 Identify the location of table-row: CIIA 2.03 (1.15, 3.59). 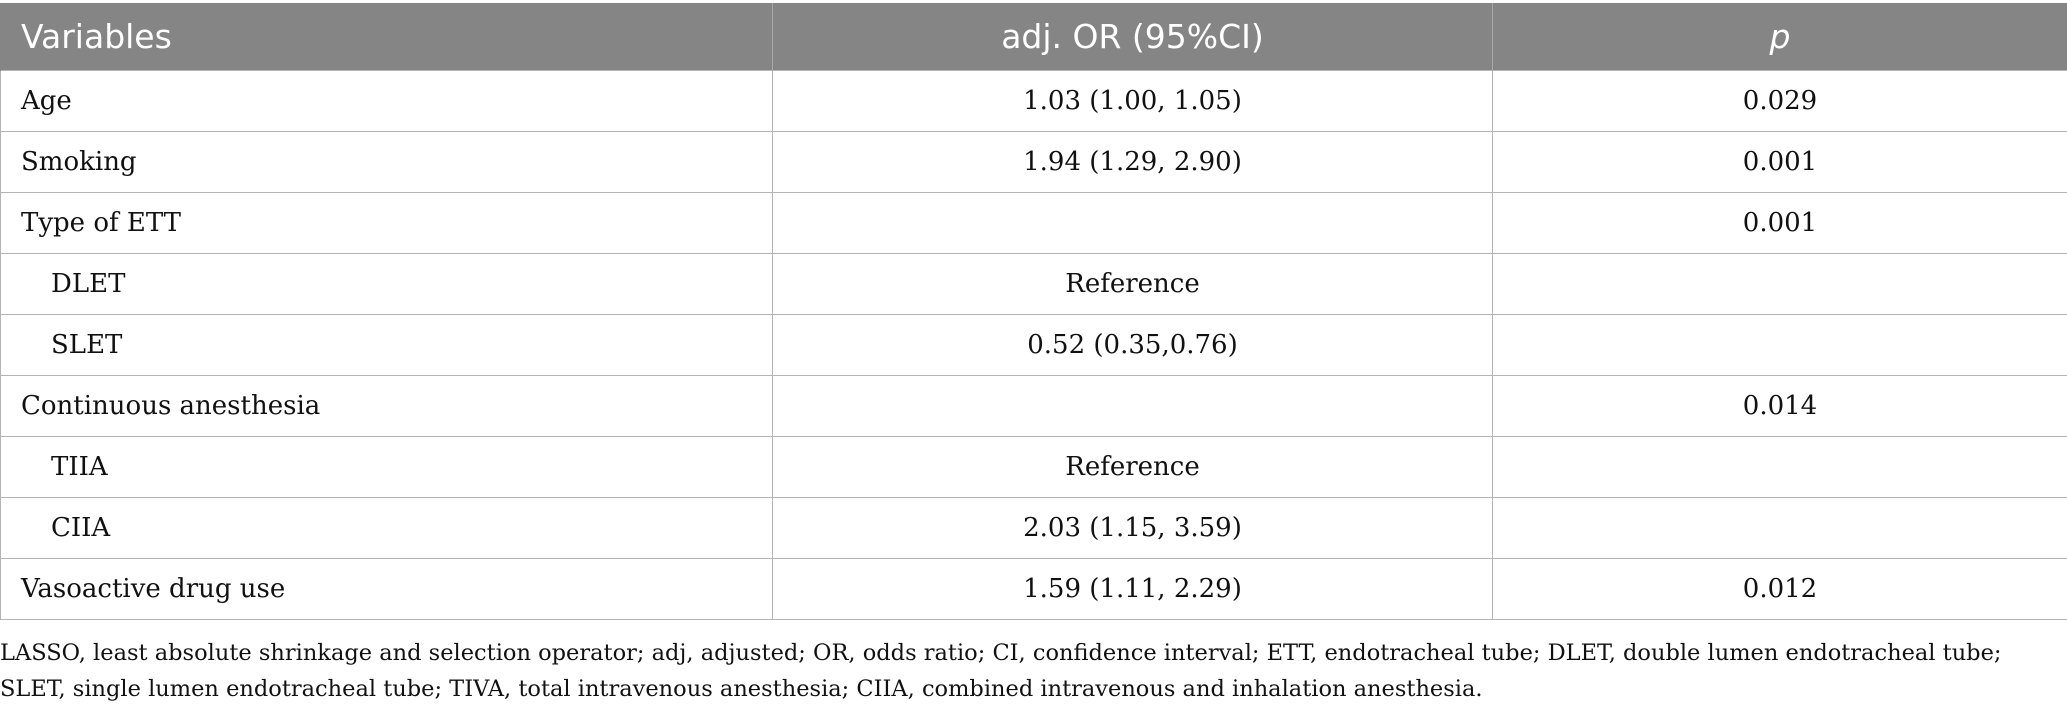
(1033, 528).